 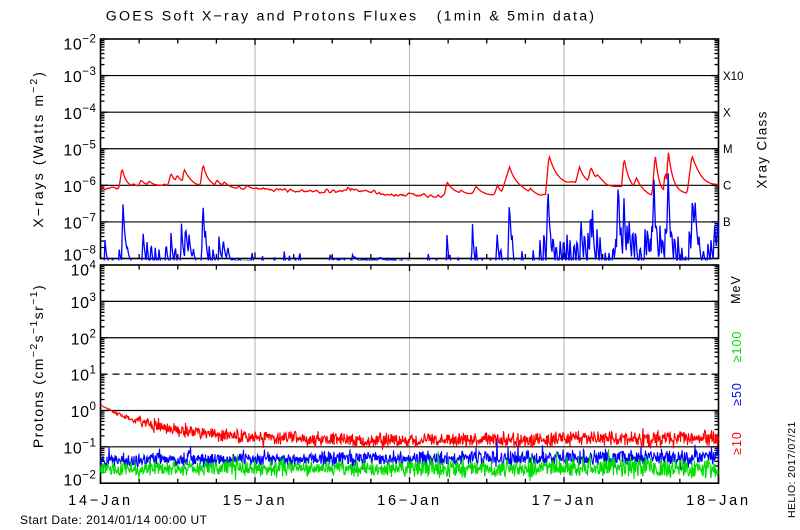 What do you see at coordinates (792, 469) in the screenshot?
I see `svg-text: HELIO: 2017/07/21` at bounding box center [792, 469].